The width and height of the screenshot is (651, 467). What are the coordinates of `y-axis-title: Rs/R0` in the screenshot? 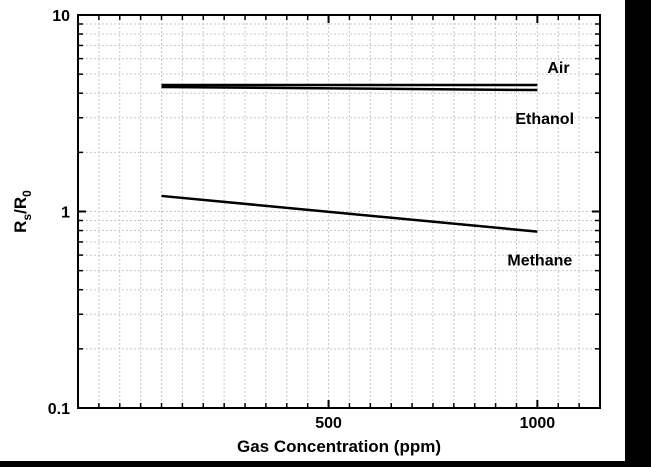 It's located at (22, 211).